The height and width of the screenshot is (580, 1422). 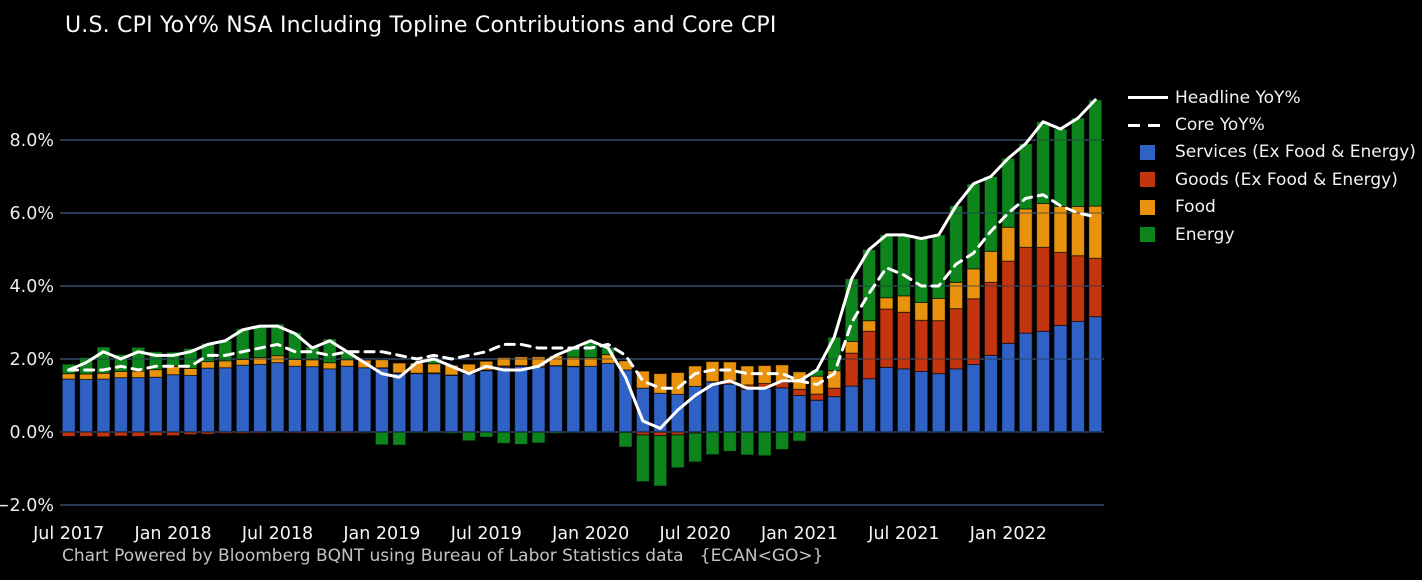 I want to click on x-tick-label: Jul 2021, so click(x=903, y=534).